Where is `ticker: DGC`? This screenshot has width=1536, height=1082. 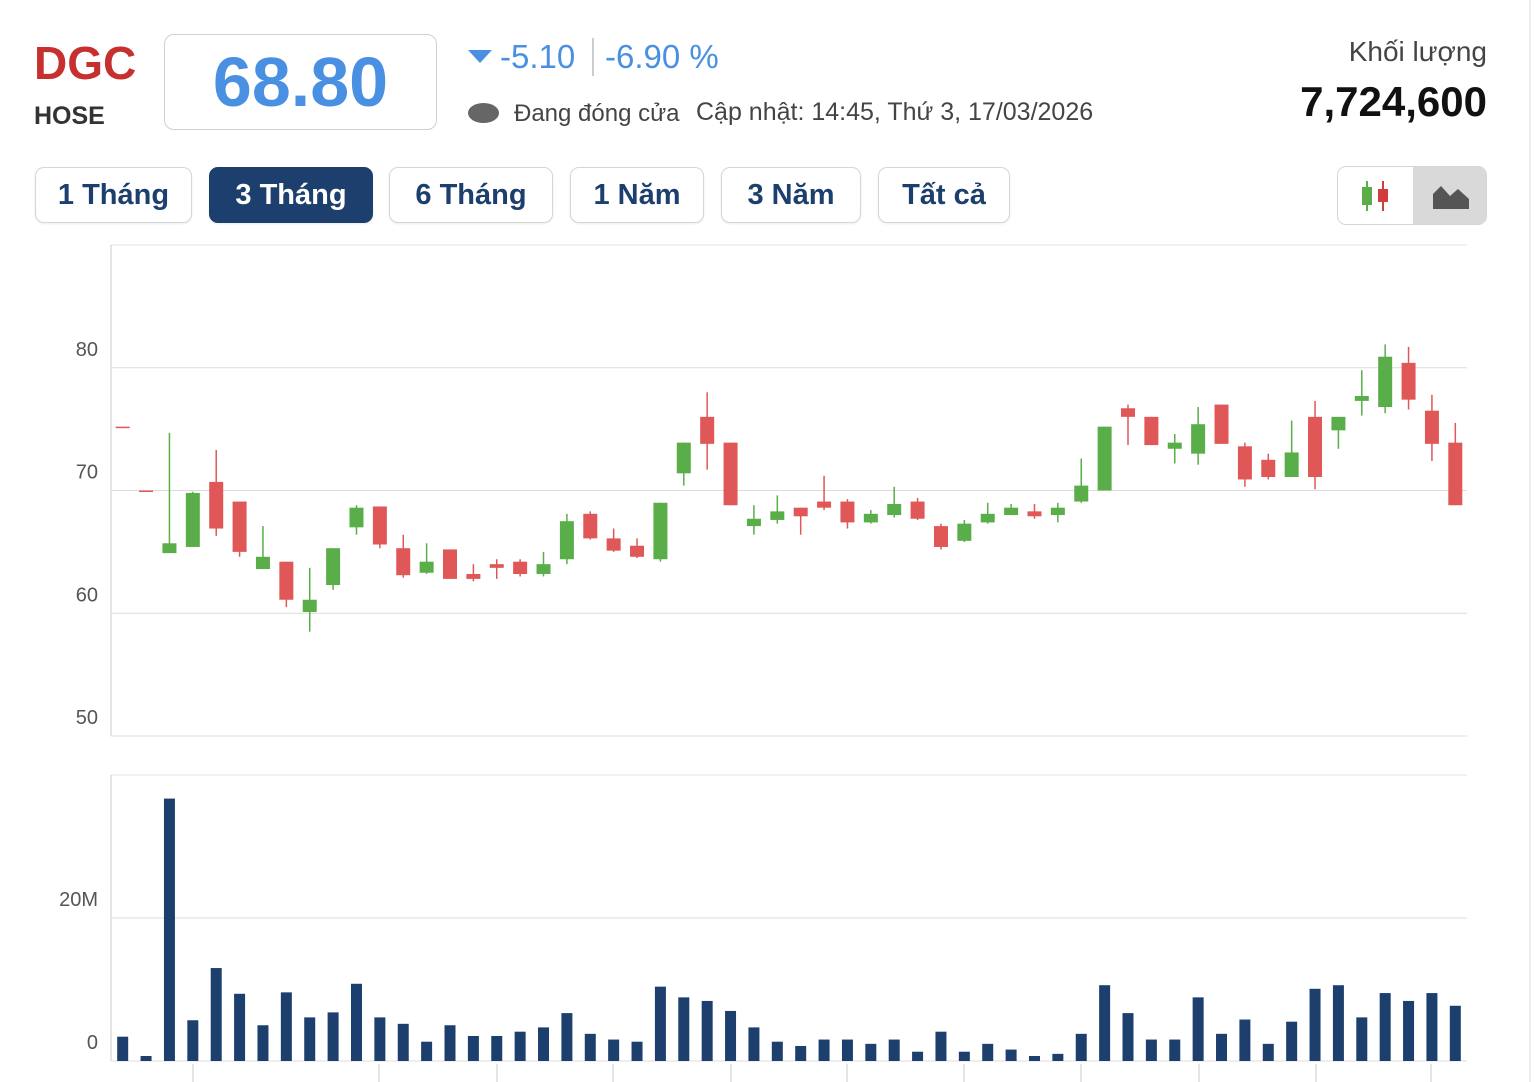 ticker: DGC is located at coordinates (85, 63).